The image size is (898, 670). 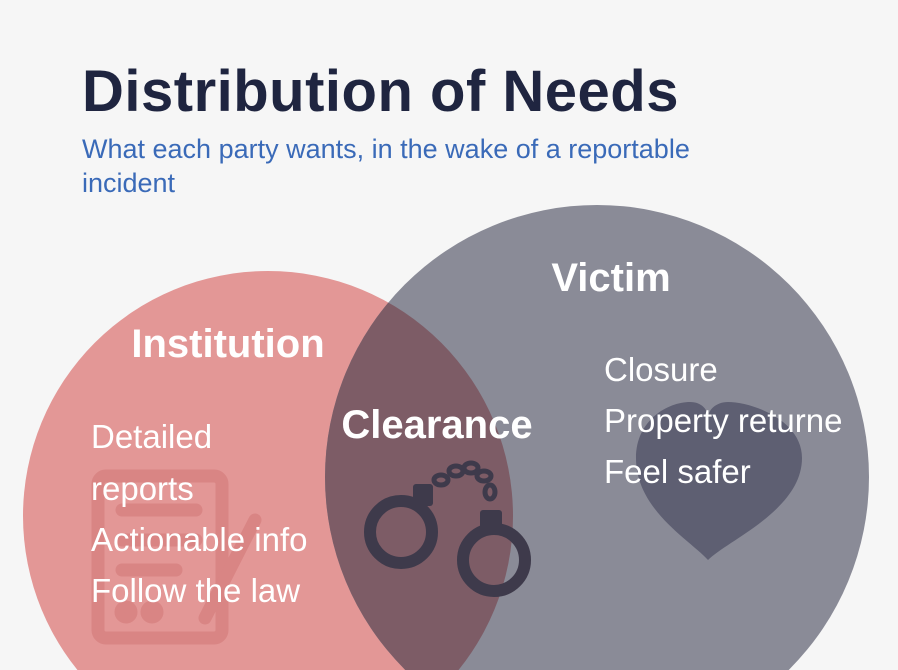 What do you see at coordinates (151, 436) in the screenshot?
I see `institution-item: Detailed` at bounding box center [151, 436].